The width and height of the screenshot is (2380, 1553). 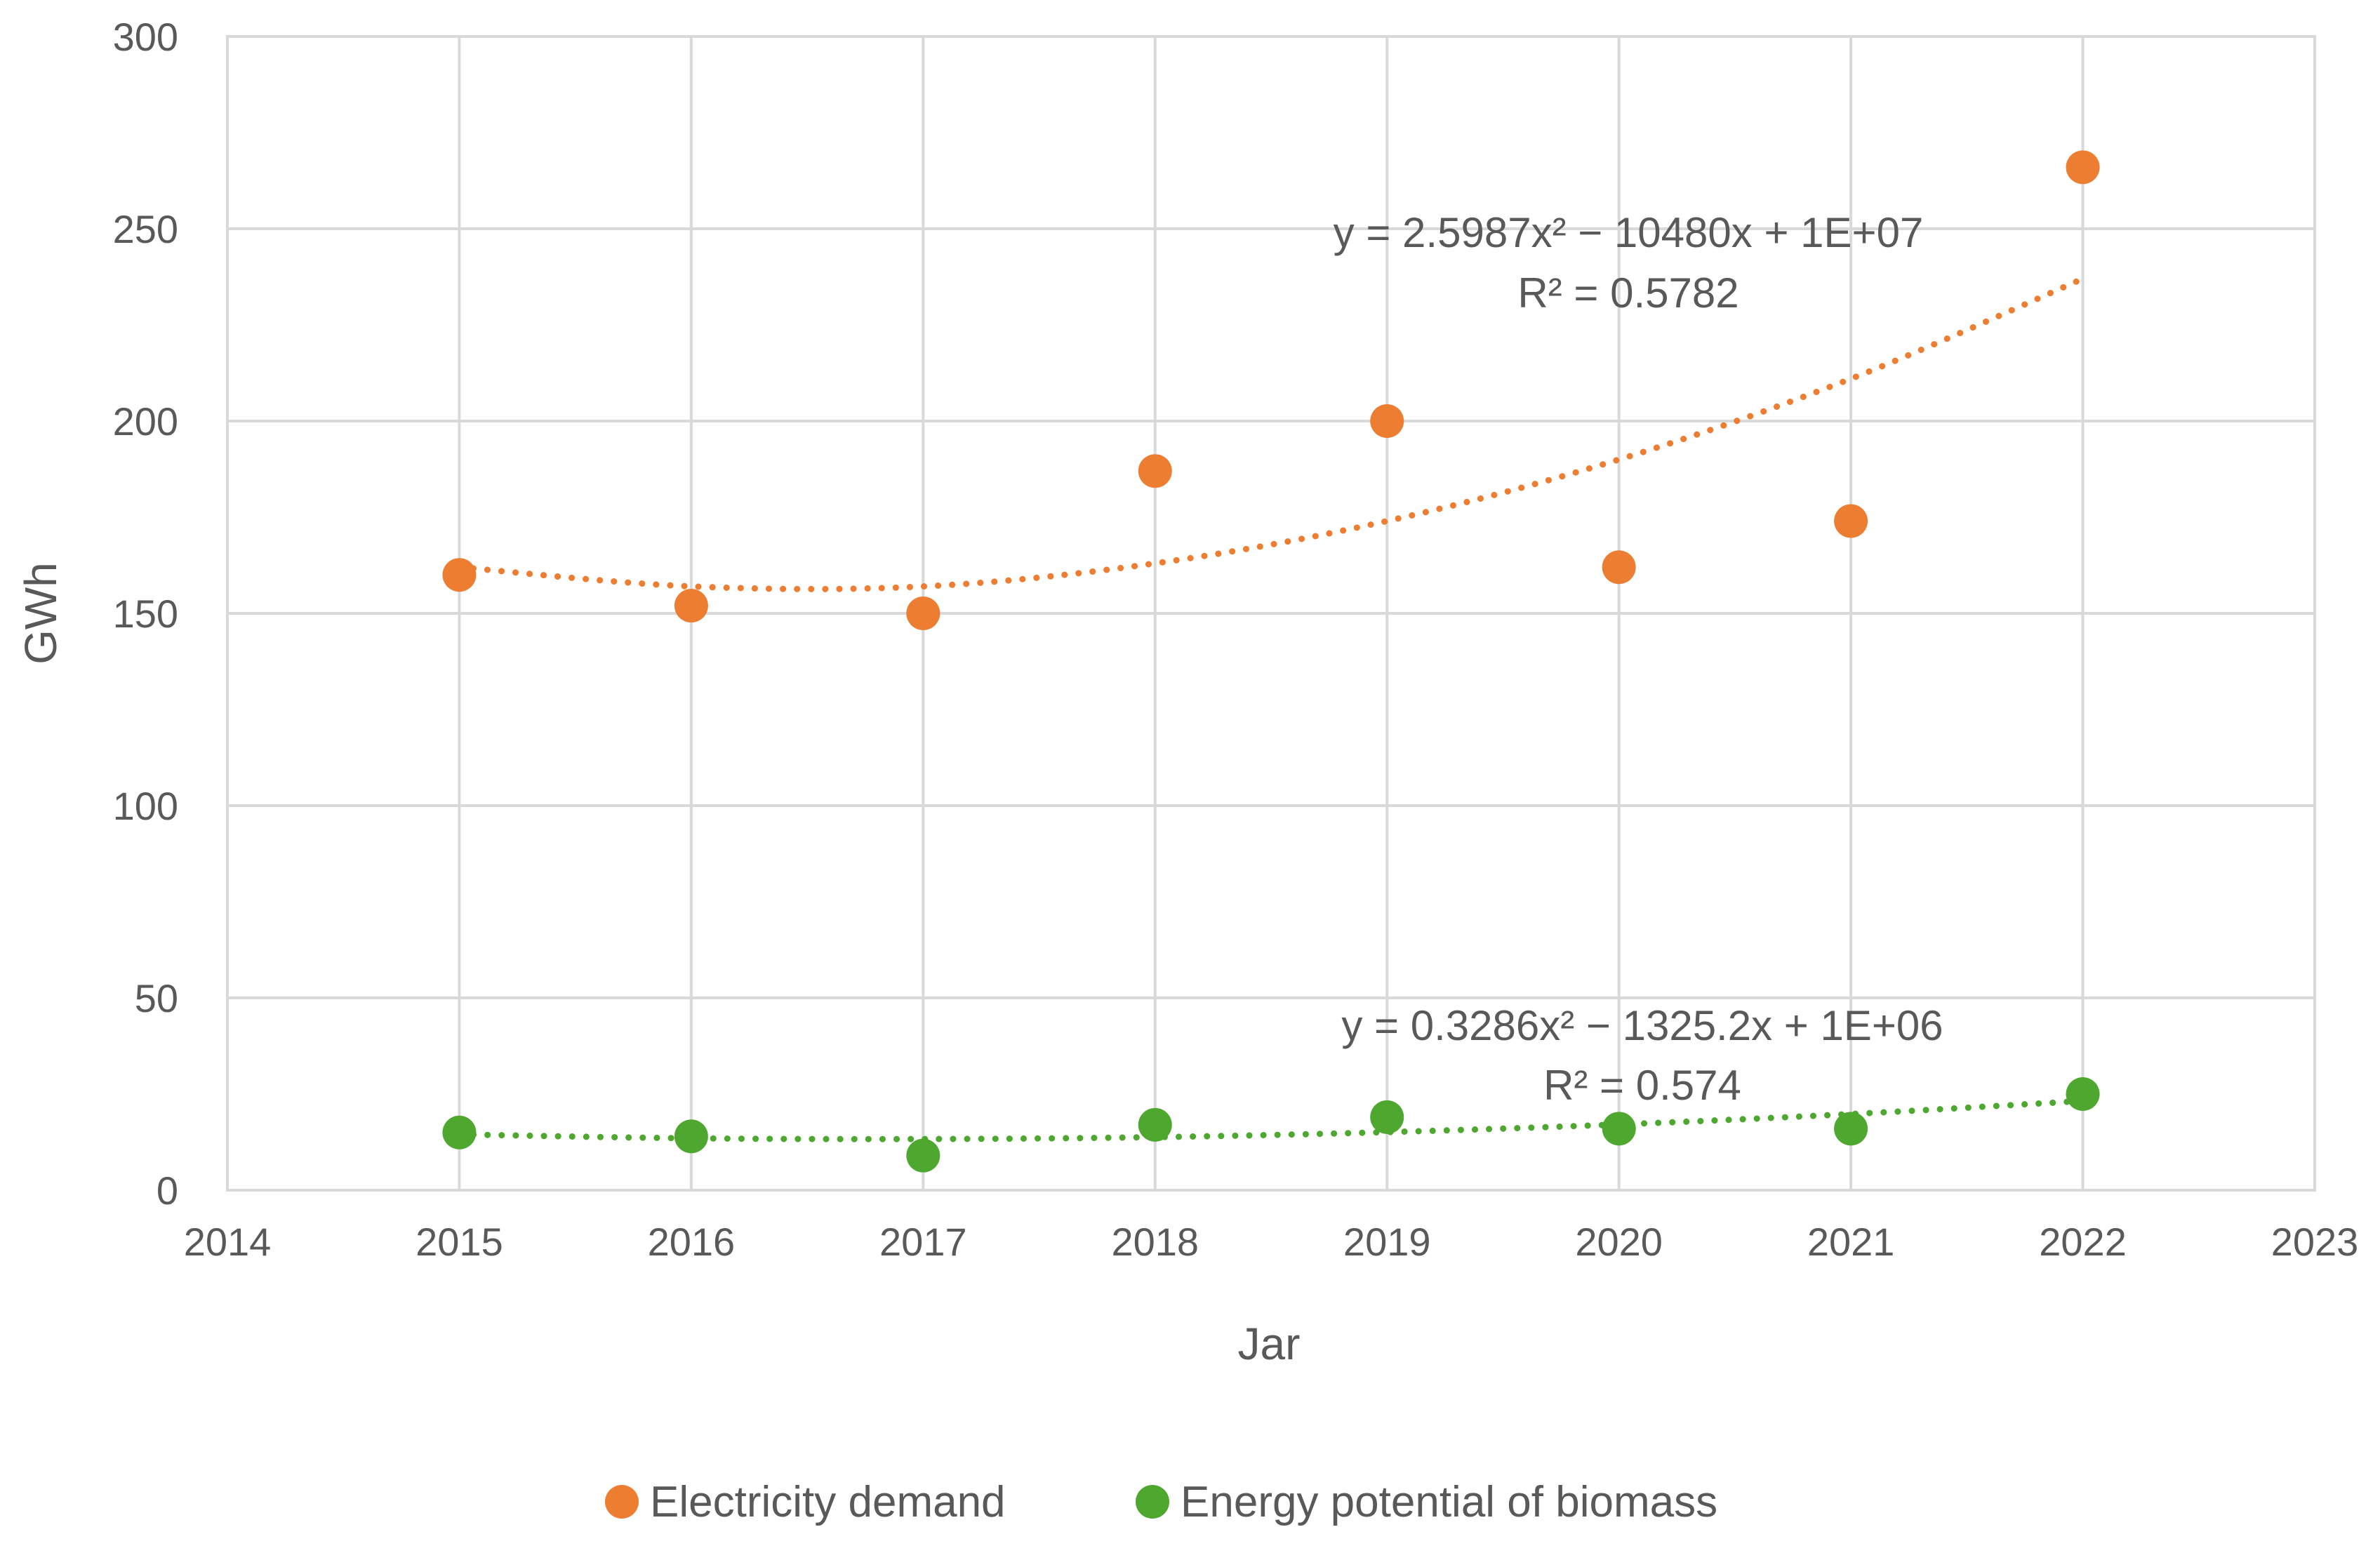 What do you see at coordinates (923, 1242) in the screenshot?
I see `x-tick-label: 2017` at bounding box center [923, 1242].